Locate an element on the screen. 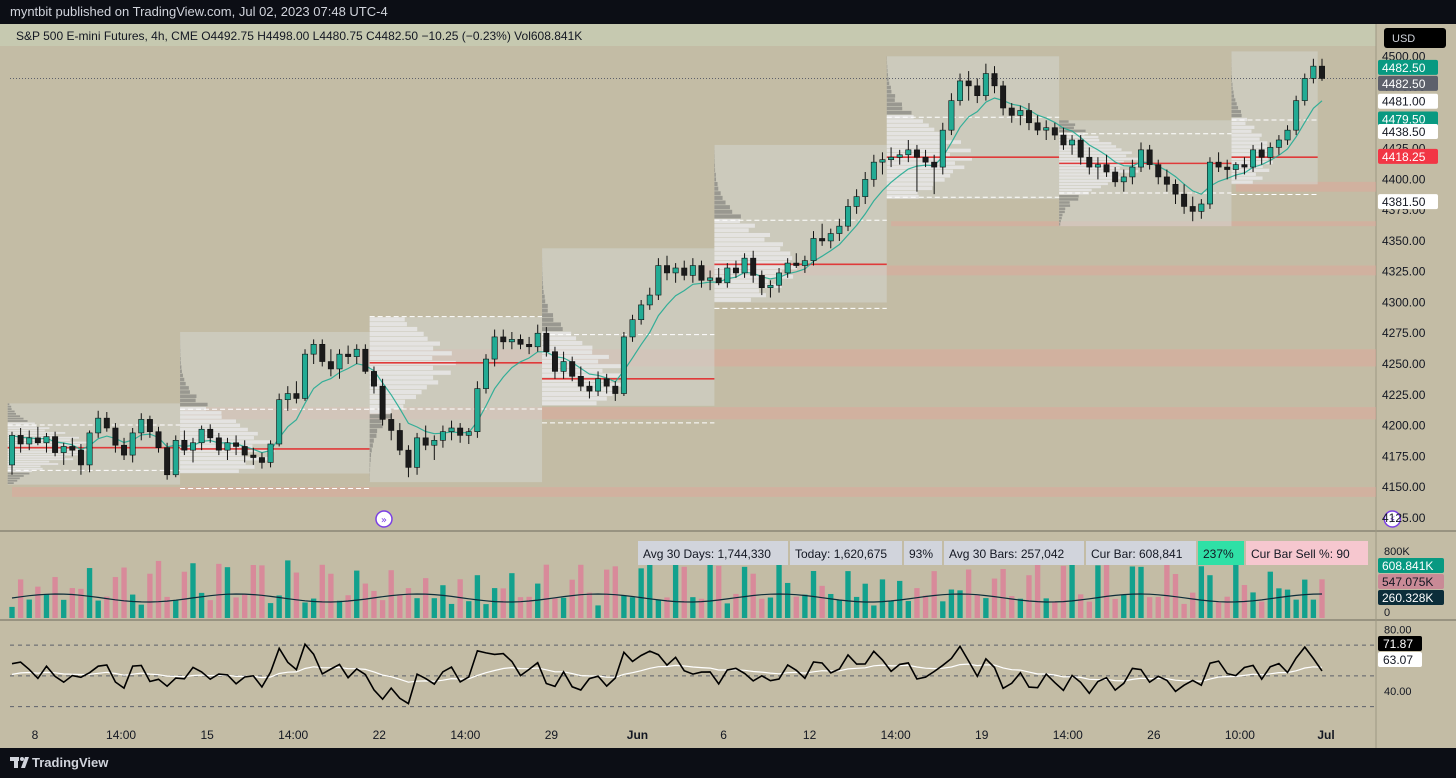 Image resolution: width=1456 pixels, height=778 pixels. currency-button is located at coordinates (1415, 38).